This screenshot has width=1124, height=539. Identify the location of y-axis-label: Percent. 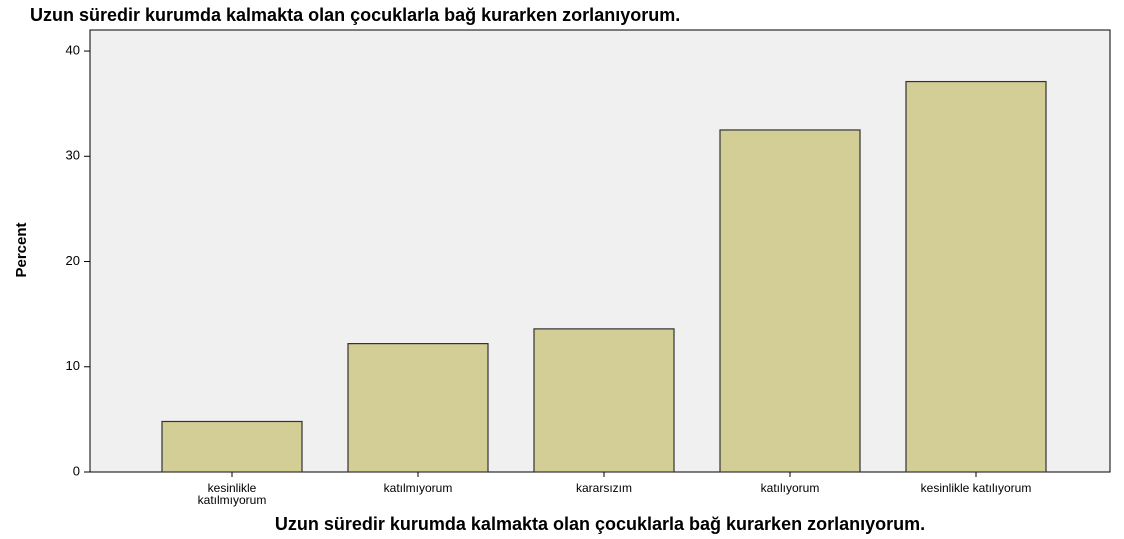
(21, 249).